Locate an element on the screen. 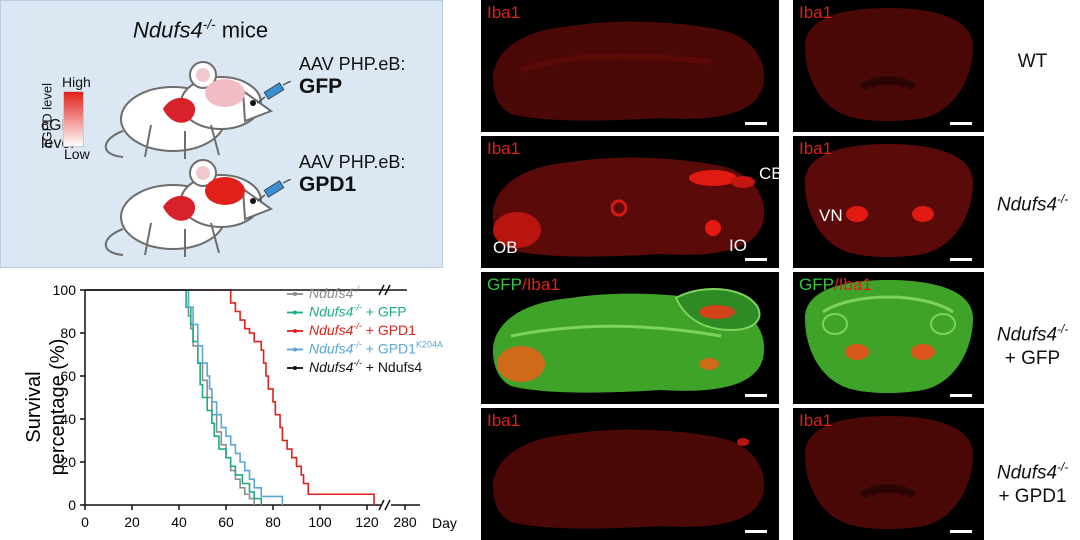  syringe-gfp is located at coordinates (274, 92).